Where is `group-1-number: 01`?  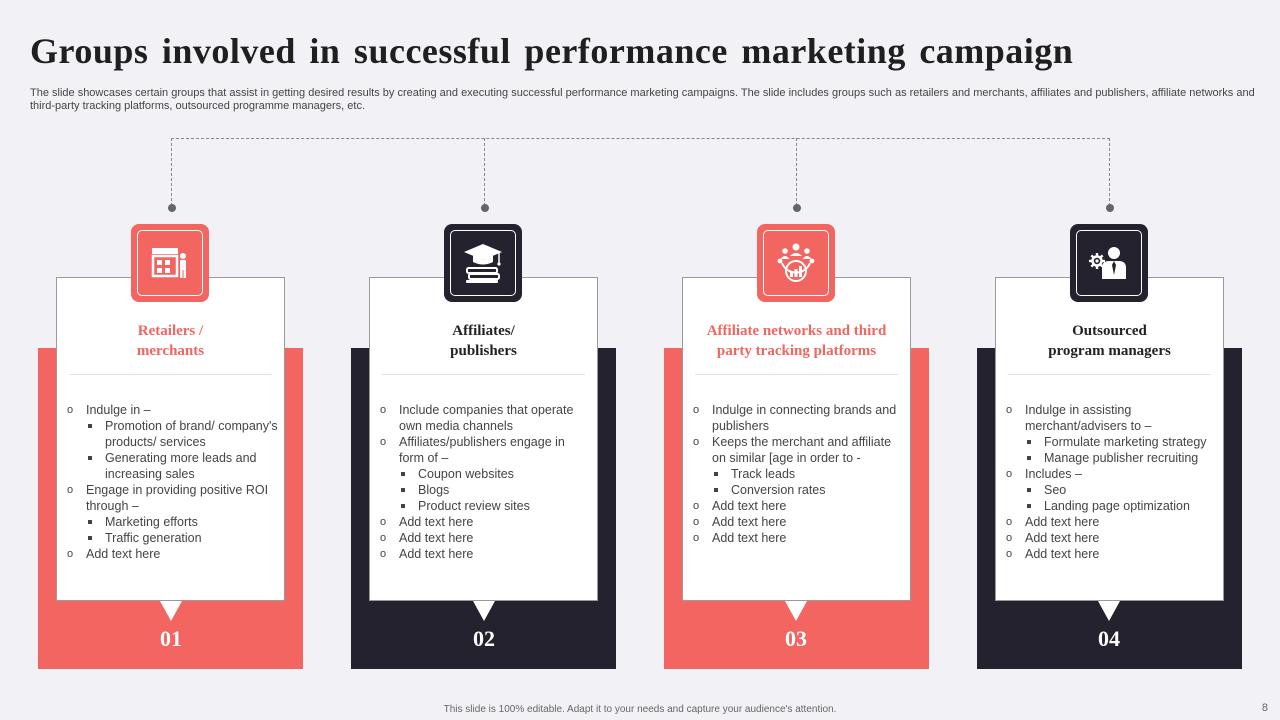 group-1-number: 01 is located at coordinates (171, 638).